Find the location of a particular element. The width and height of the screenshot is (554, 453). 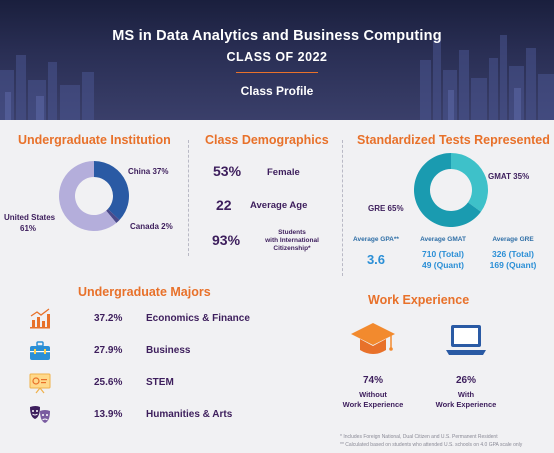

laptop-icon is located at coordinates (466, 340).